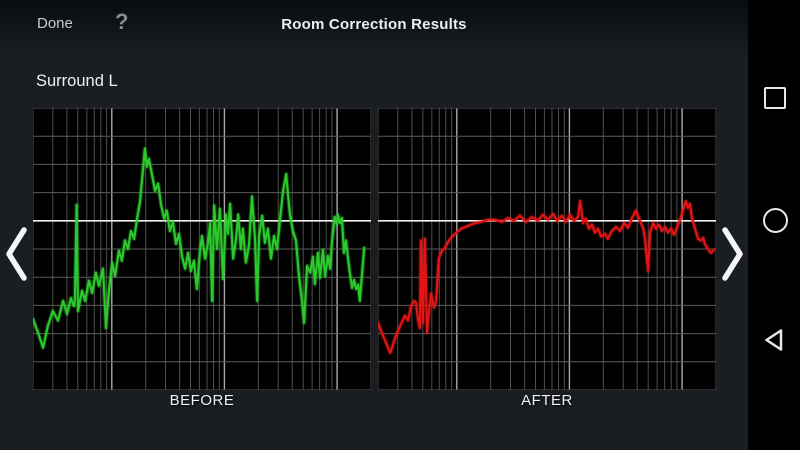 This screenshot has height=450, width=800. I want to click on help-icon: ?, so click(122, 21).